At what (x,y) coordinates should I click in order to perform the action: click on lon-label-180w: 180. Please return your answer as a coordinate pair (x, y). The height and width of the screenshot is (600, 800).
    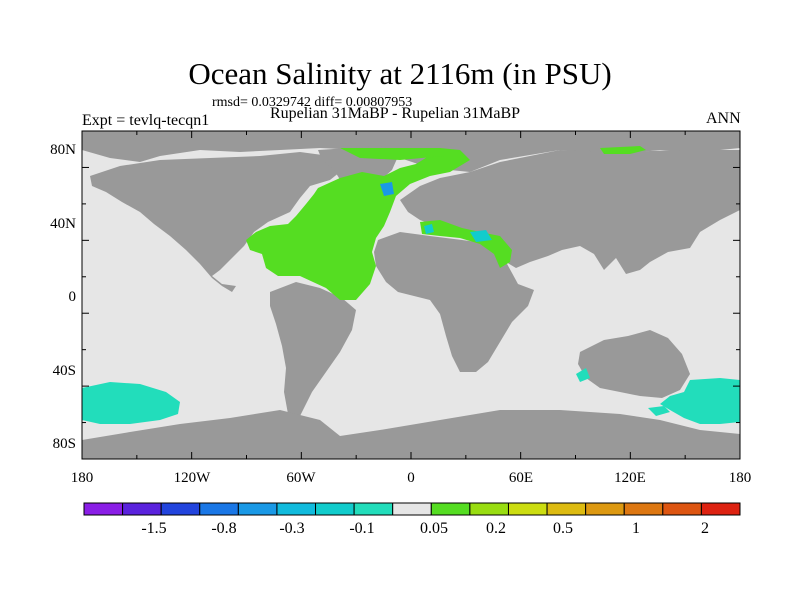
    Looking at the image, I should click on (82, 478).